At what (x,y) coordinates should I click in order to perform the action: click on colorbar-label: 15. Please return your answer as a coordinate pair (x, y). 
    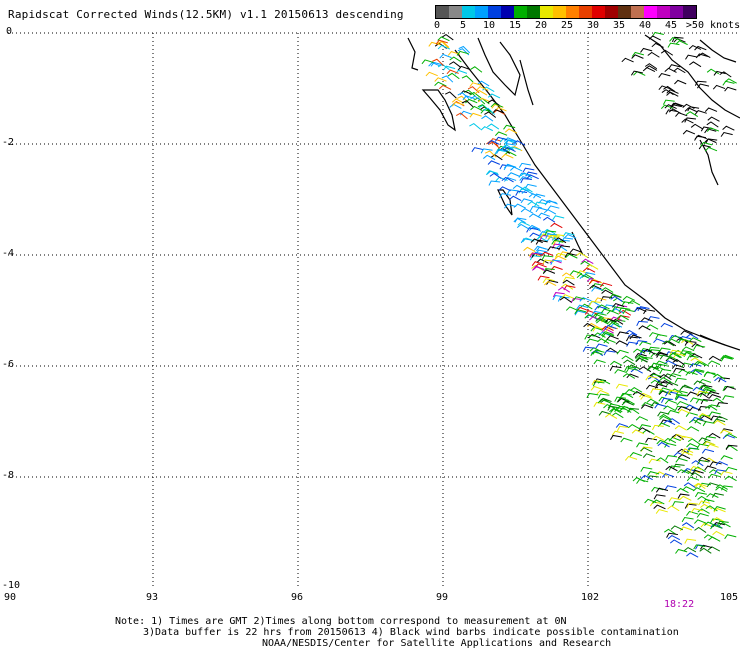
    Looking at the image, I should click on (515, 25).